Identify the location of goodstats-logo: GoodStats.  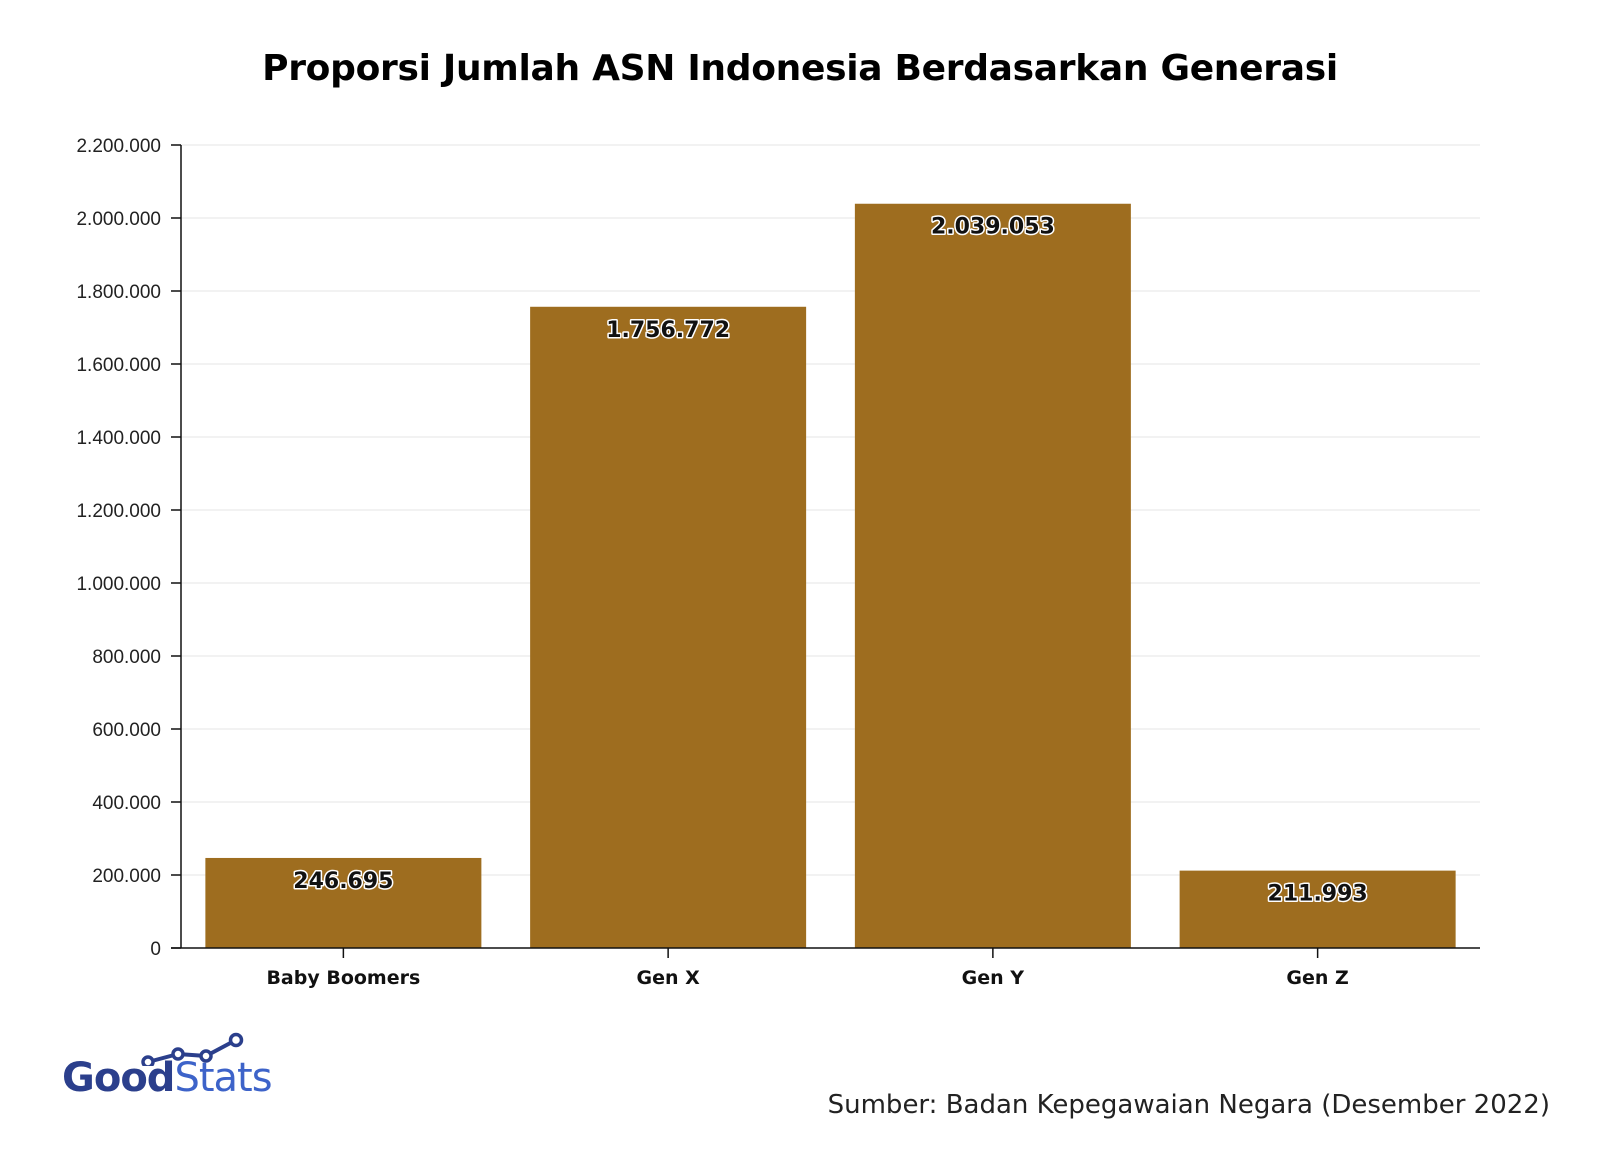
(182, 1074).